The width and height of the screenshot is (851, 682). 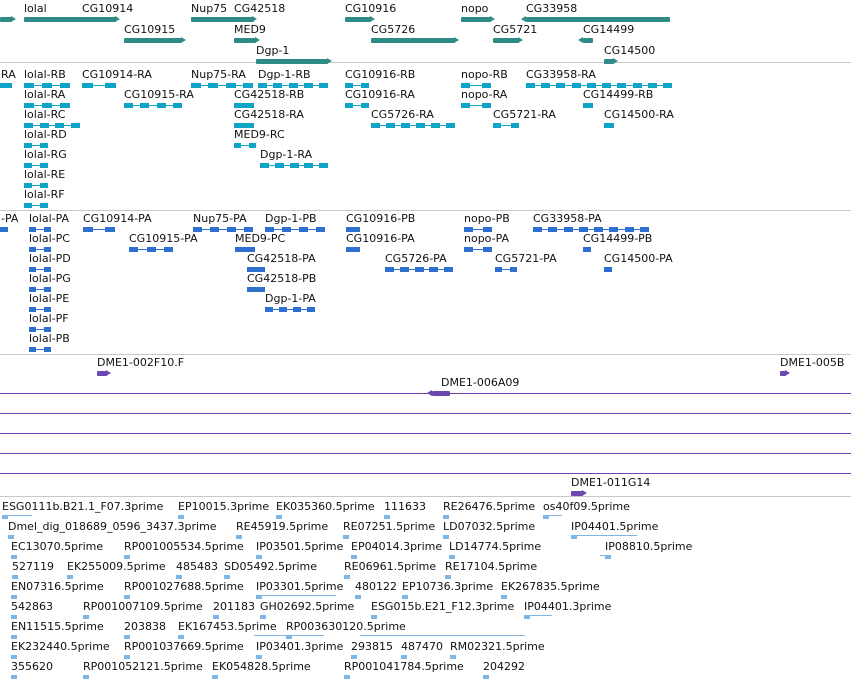 What do you see at coordinates (586, 506) in the screenshot?
I see `est-feature-label: os40f09.5prime` at bounding box center [586, 506].